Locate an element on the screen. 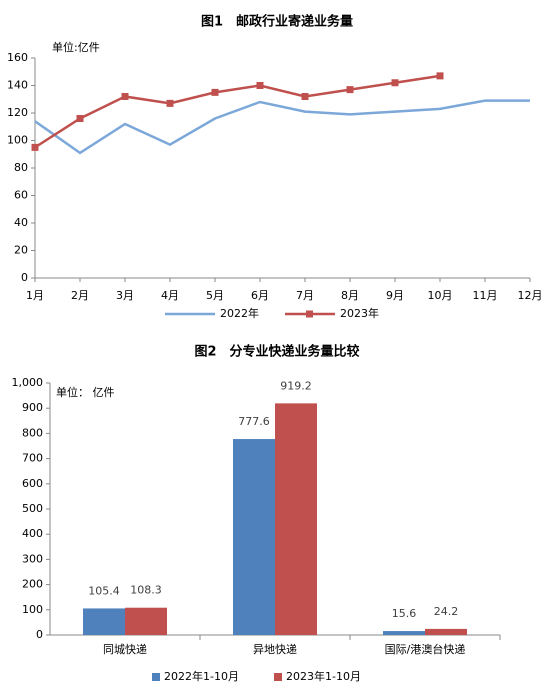 The height and width of the screenshot is (696, 554). x-tick-label: 12月 is located at coordinates (530, 295).